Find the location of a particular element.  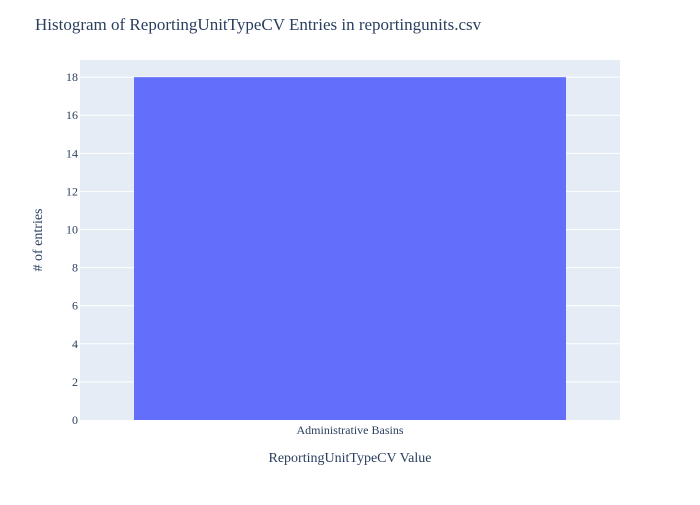

y-tick-label: 2 is located at coordinates (75, 382).